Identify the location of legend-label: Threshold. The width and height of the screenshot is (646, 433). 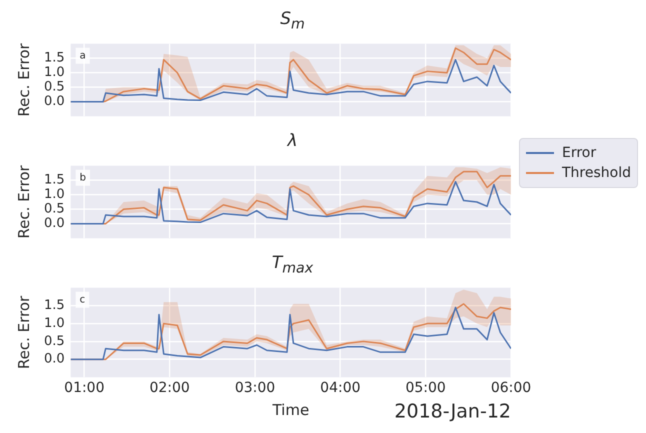
(596, 173).